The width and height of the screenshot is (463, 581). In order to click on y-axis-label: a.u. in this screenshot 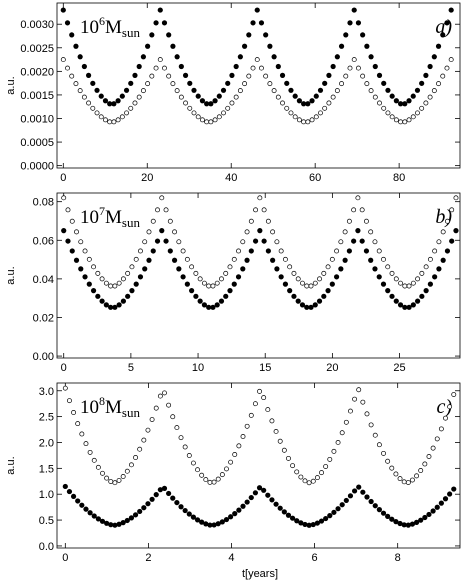, I will do `click(11, 465)`.